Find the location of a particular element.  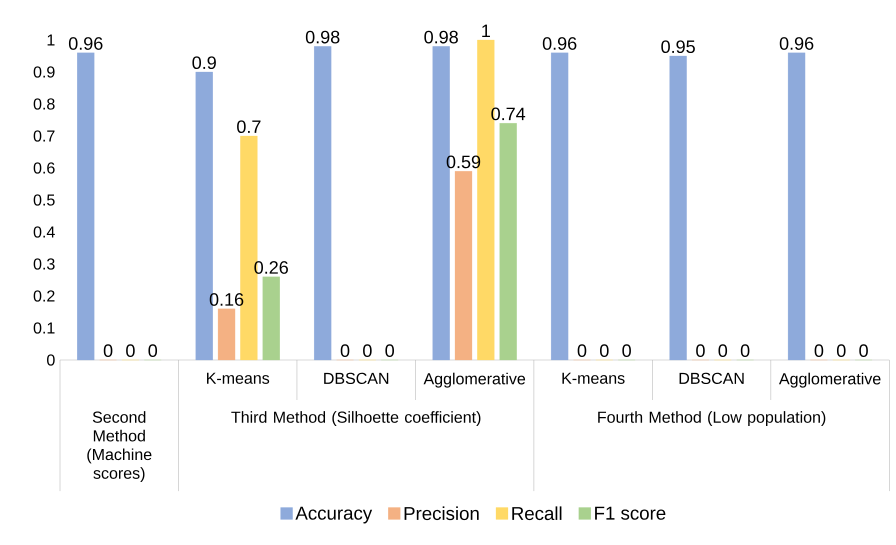

y-tick-label: 0.3 is located at coordinates (44, 264).